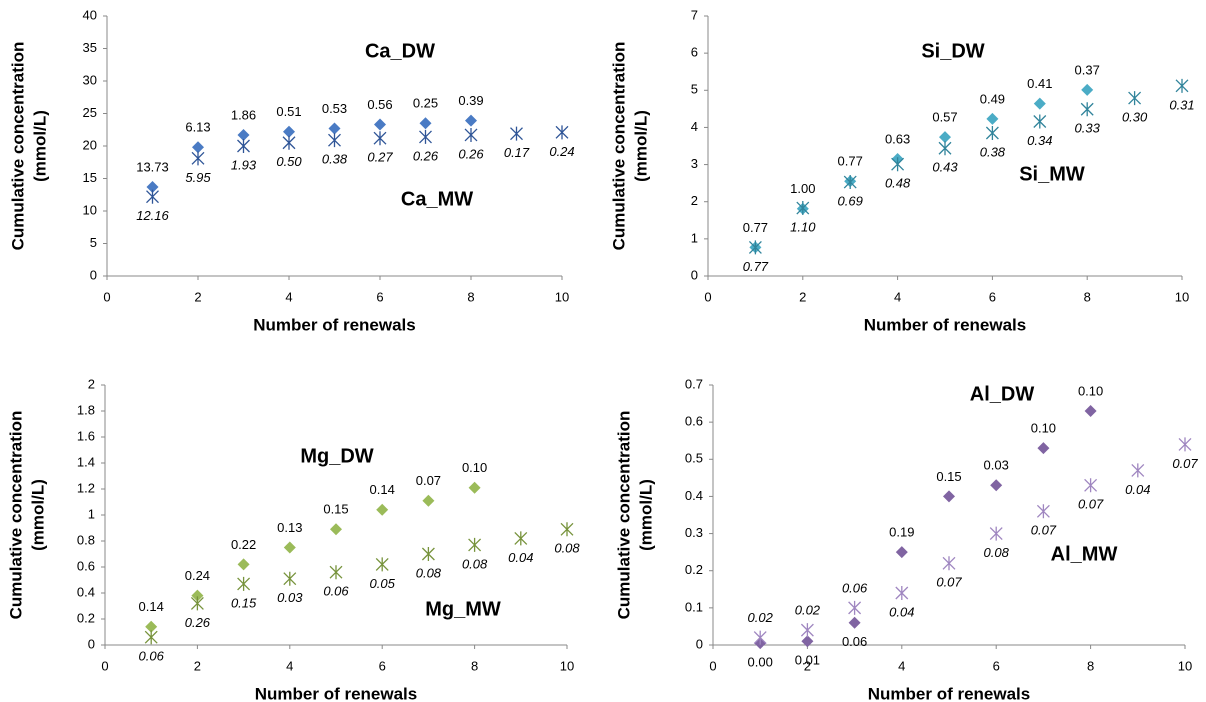 The image size is (1206, 702). What do you see at coordinates (400, 51) in the screenshot?
I see `series-name: Ca_DW` at bounding box center [400, 51].